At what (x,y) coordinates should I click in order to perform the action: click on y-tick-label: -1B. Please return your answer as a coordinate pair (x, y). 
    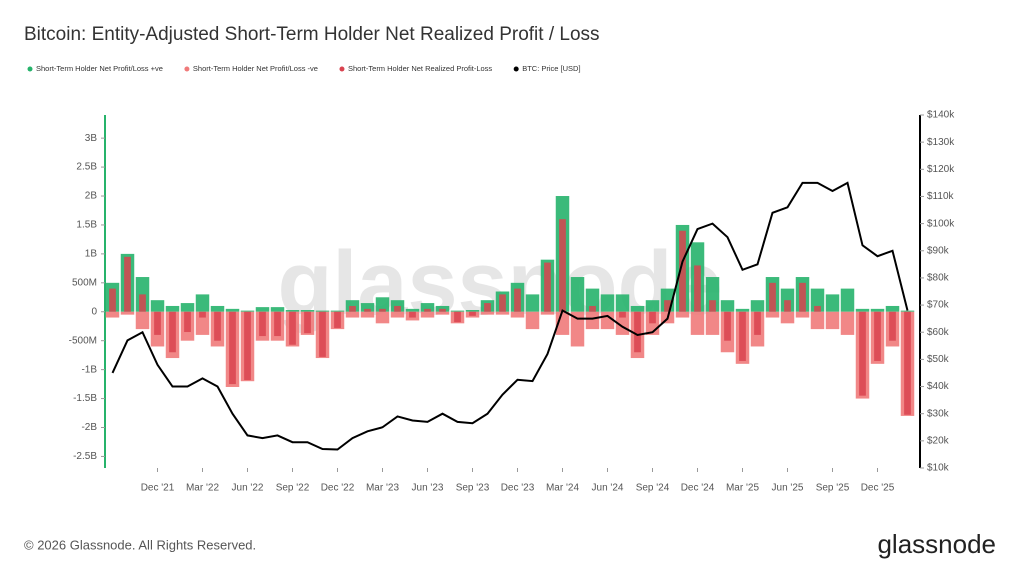
    Looking at the image, I should click on (89, 369).